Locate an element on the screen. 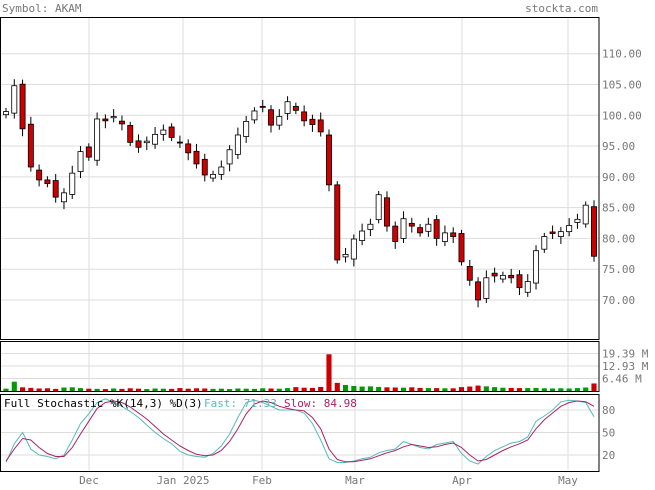 Image resolution: width=655 pixels, height=490 pixels. price-tick-label: 110.00 is located at coordinates (622, 54).